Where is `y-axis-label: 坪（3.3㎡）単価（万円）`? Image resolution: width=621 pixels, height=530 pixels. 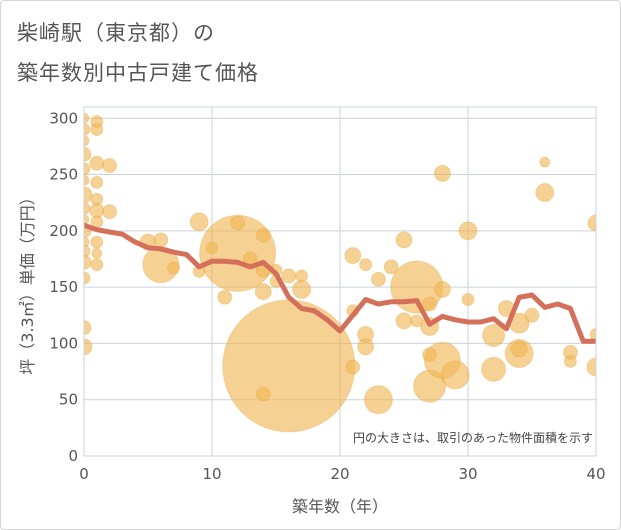
y-axis-label: 坪（3.3㎡）単価（万円） is located at coordinates (27, 281).